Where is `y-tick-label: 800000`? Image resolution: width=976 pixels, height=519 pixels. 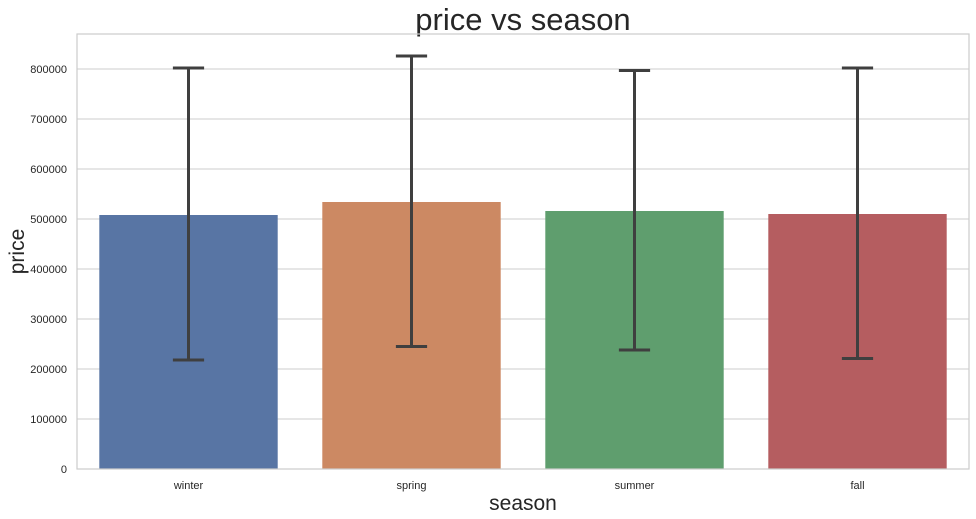
y-tick-label: 800000 is located at coordinates (48, 70).